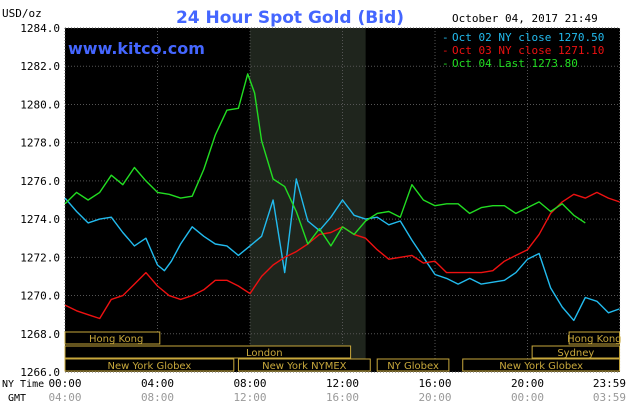 This screenshot has height=410, width=630. What do you see at coordinates (527, 397) in the screenshot?
I see `x-tick-label-gmt: 00:00` at bounding box center [527, 397].